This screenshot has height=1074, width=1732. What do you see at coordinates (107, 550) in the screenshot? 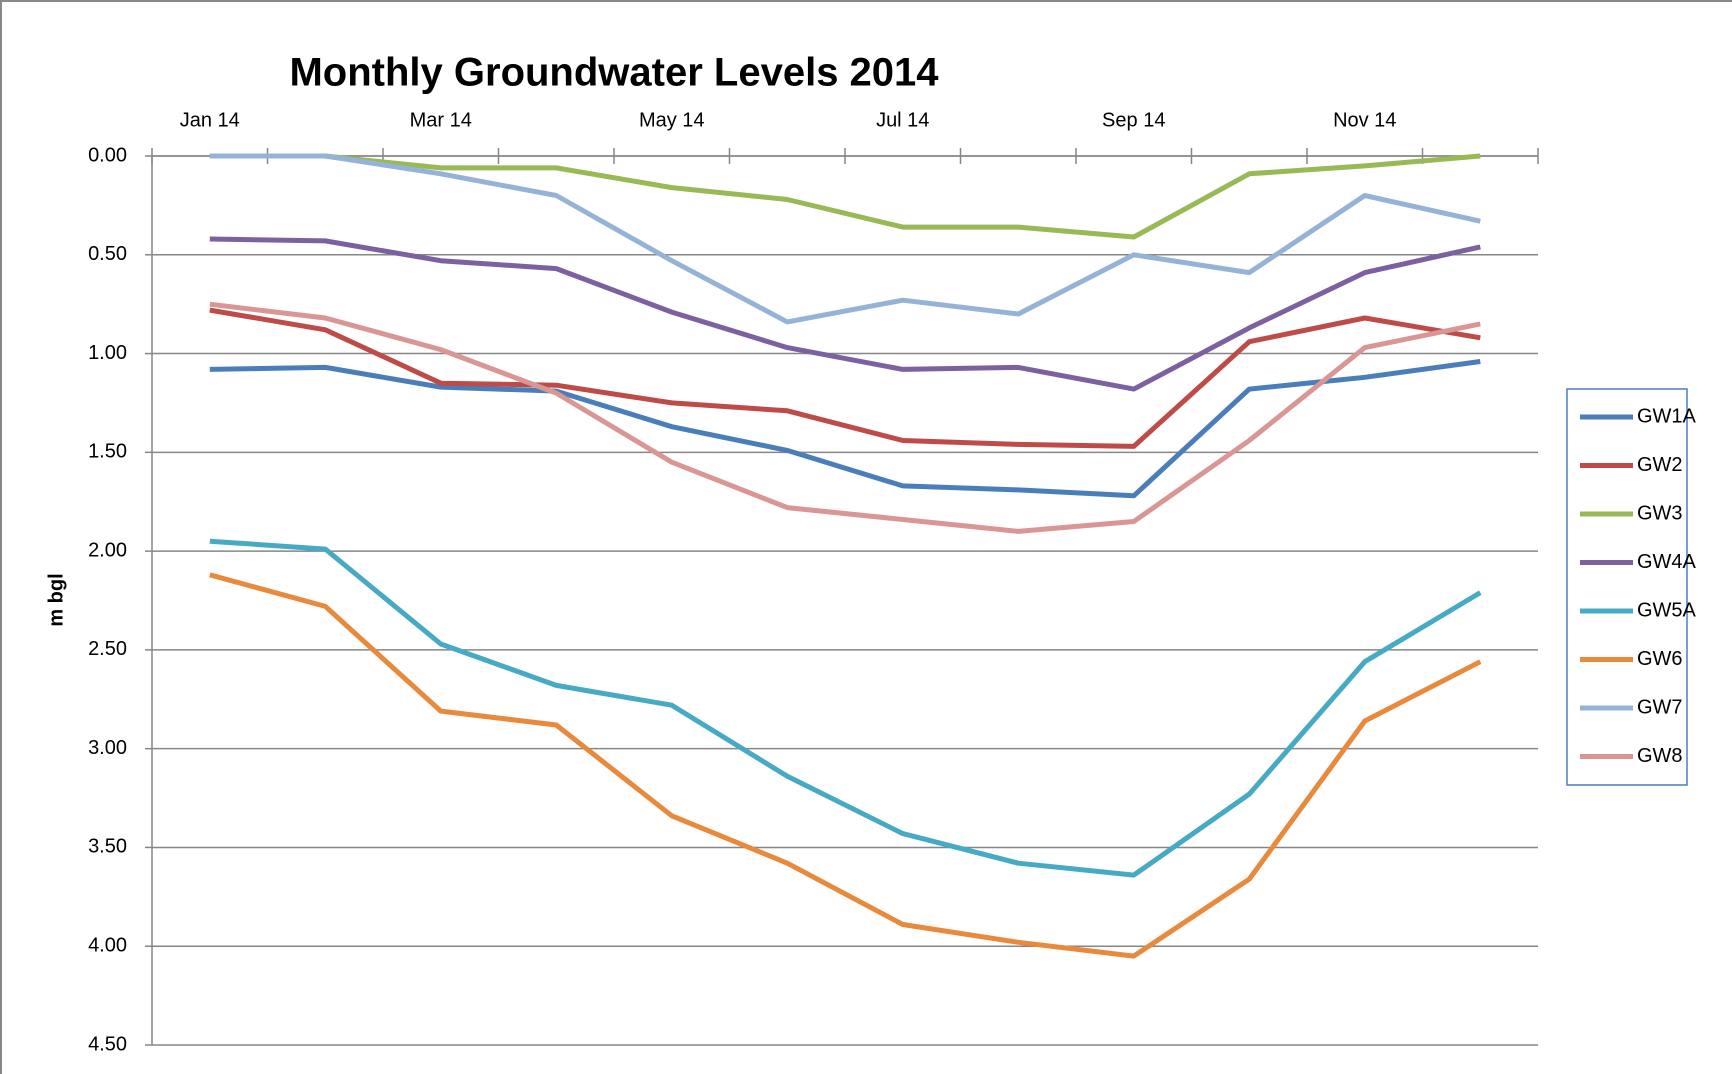
I see `y-tick-label: 2.00` at bounding box center [107, 550].